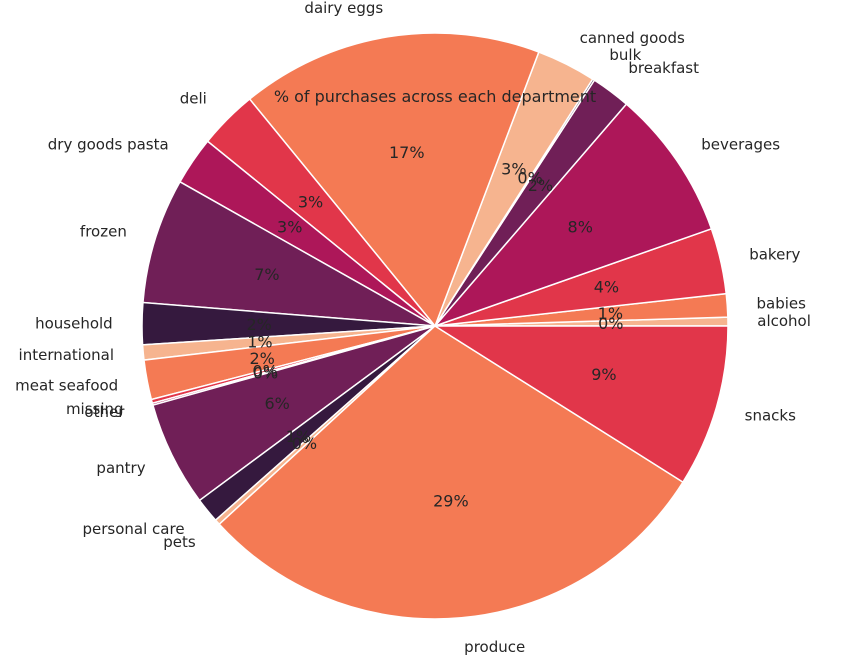 The image size is (852, 670). Describe the element at coordinates (104, 412) in the screenshot. I see `category-label-other: other` at that location.